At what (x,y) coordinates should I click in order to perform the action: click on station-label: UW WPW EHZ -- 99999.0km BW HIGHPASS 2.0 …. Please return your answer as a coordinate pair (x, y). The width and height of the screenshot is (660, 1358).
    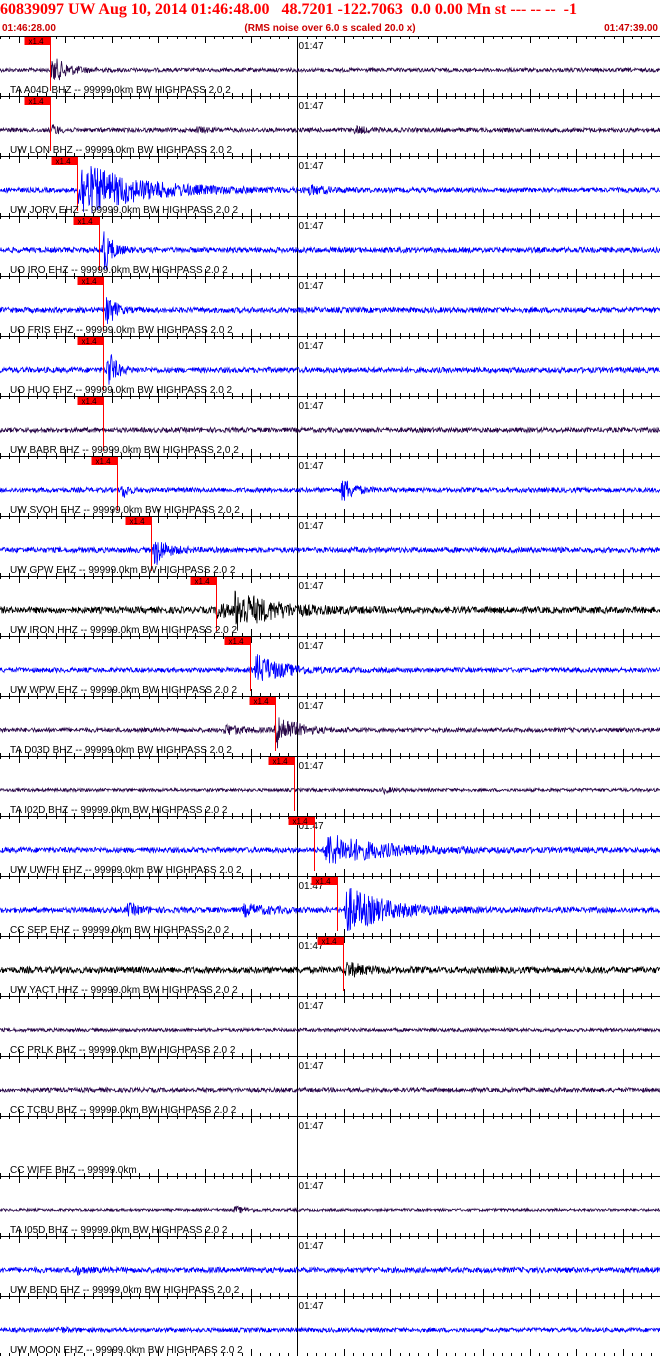
    Looking at the image, I should click on (124, 690).